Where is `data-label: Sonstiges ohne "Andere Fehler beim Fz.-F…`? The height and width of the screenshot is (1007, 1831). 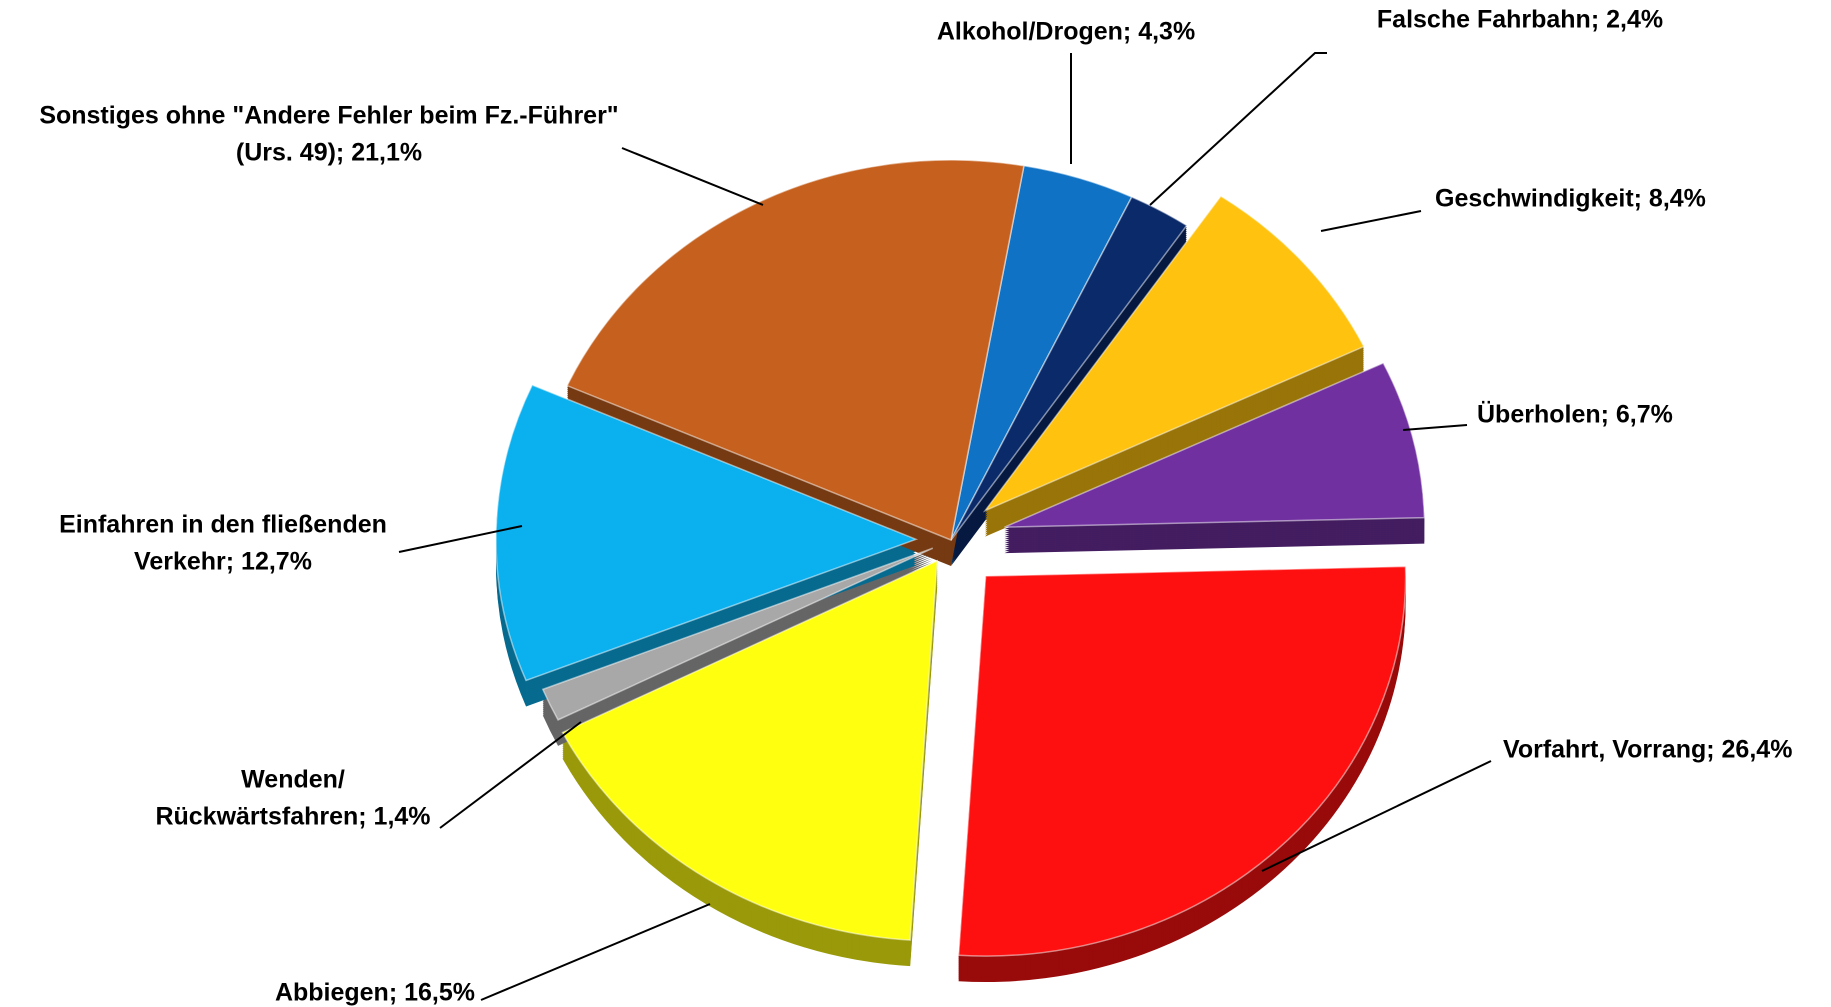 data-label: Sonstiges ohne "Andere Fehler beim Fz.-F… is located at coordinates (328, 116).